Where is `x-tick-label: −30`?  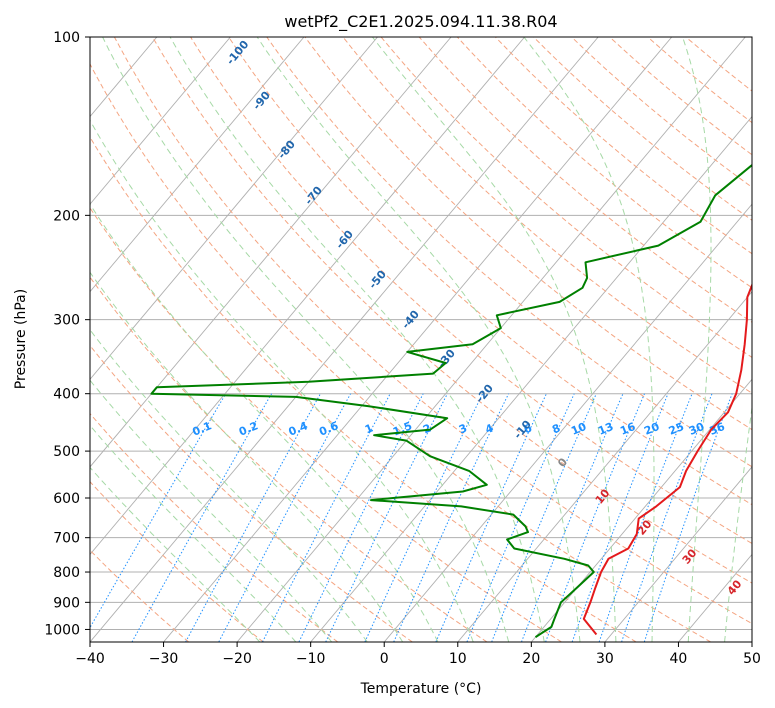 x-tick-label: −30 is located at coordinates (164, 659).